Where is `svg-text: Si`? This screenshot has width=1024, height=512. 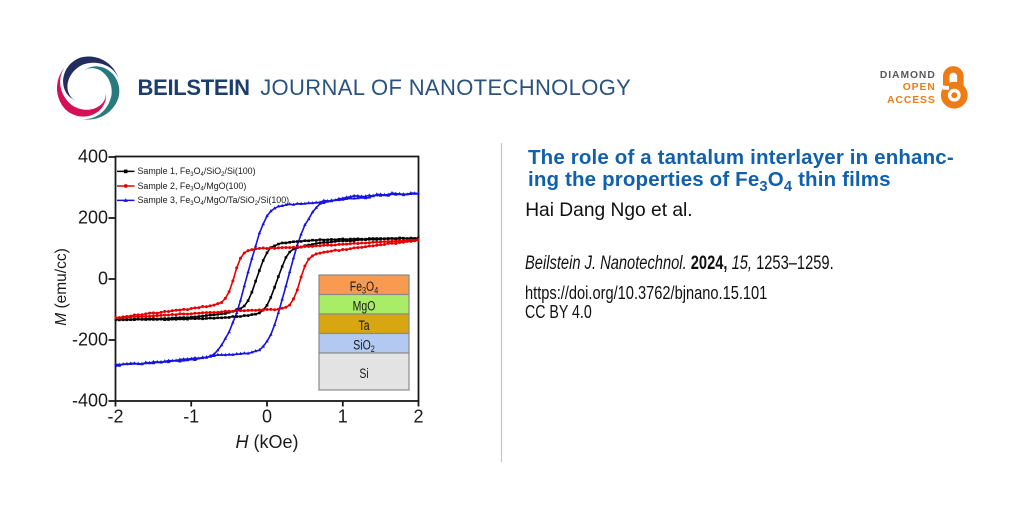
svg-text: Si is located at coordinates (363, 373).